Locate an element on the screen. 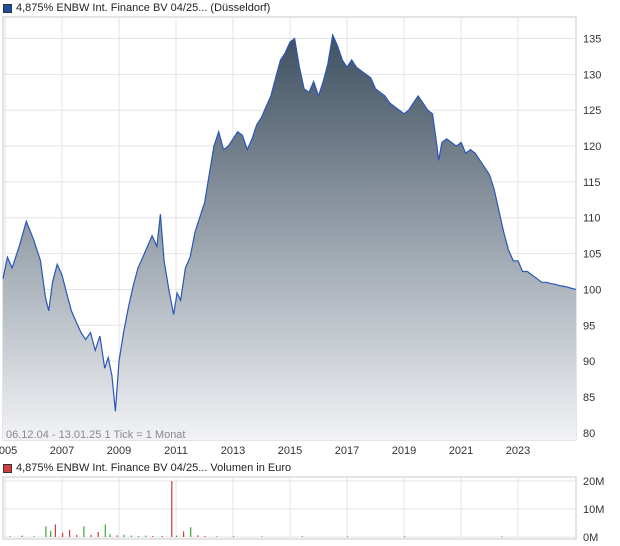  price-legend-swatch is located at coordinates (7, 8).